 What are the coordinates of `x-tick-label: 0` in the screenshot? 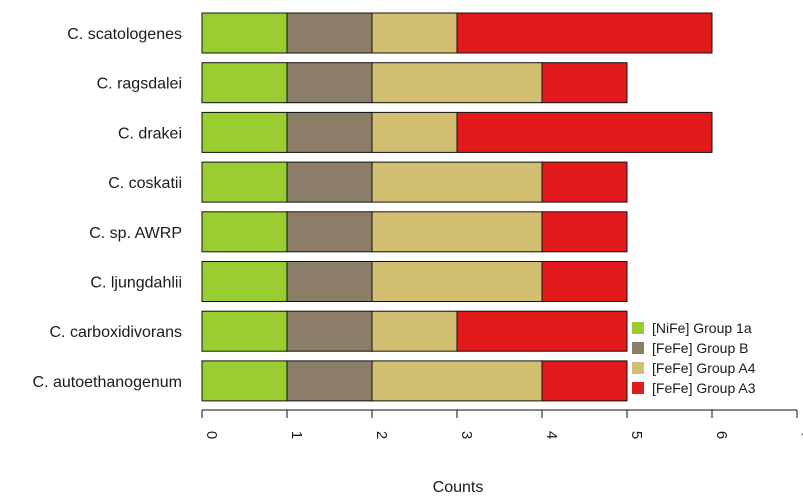 It's located at (211, 435).